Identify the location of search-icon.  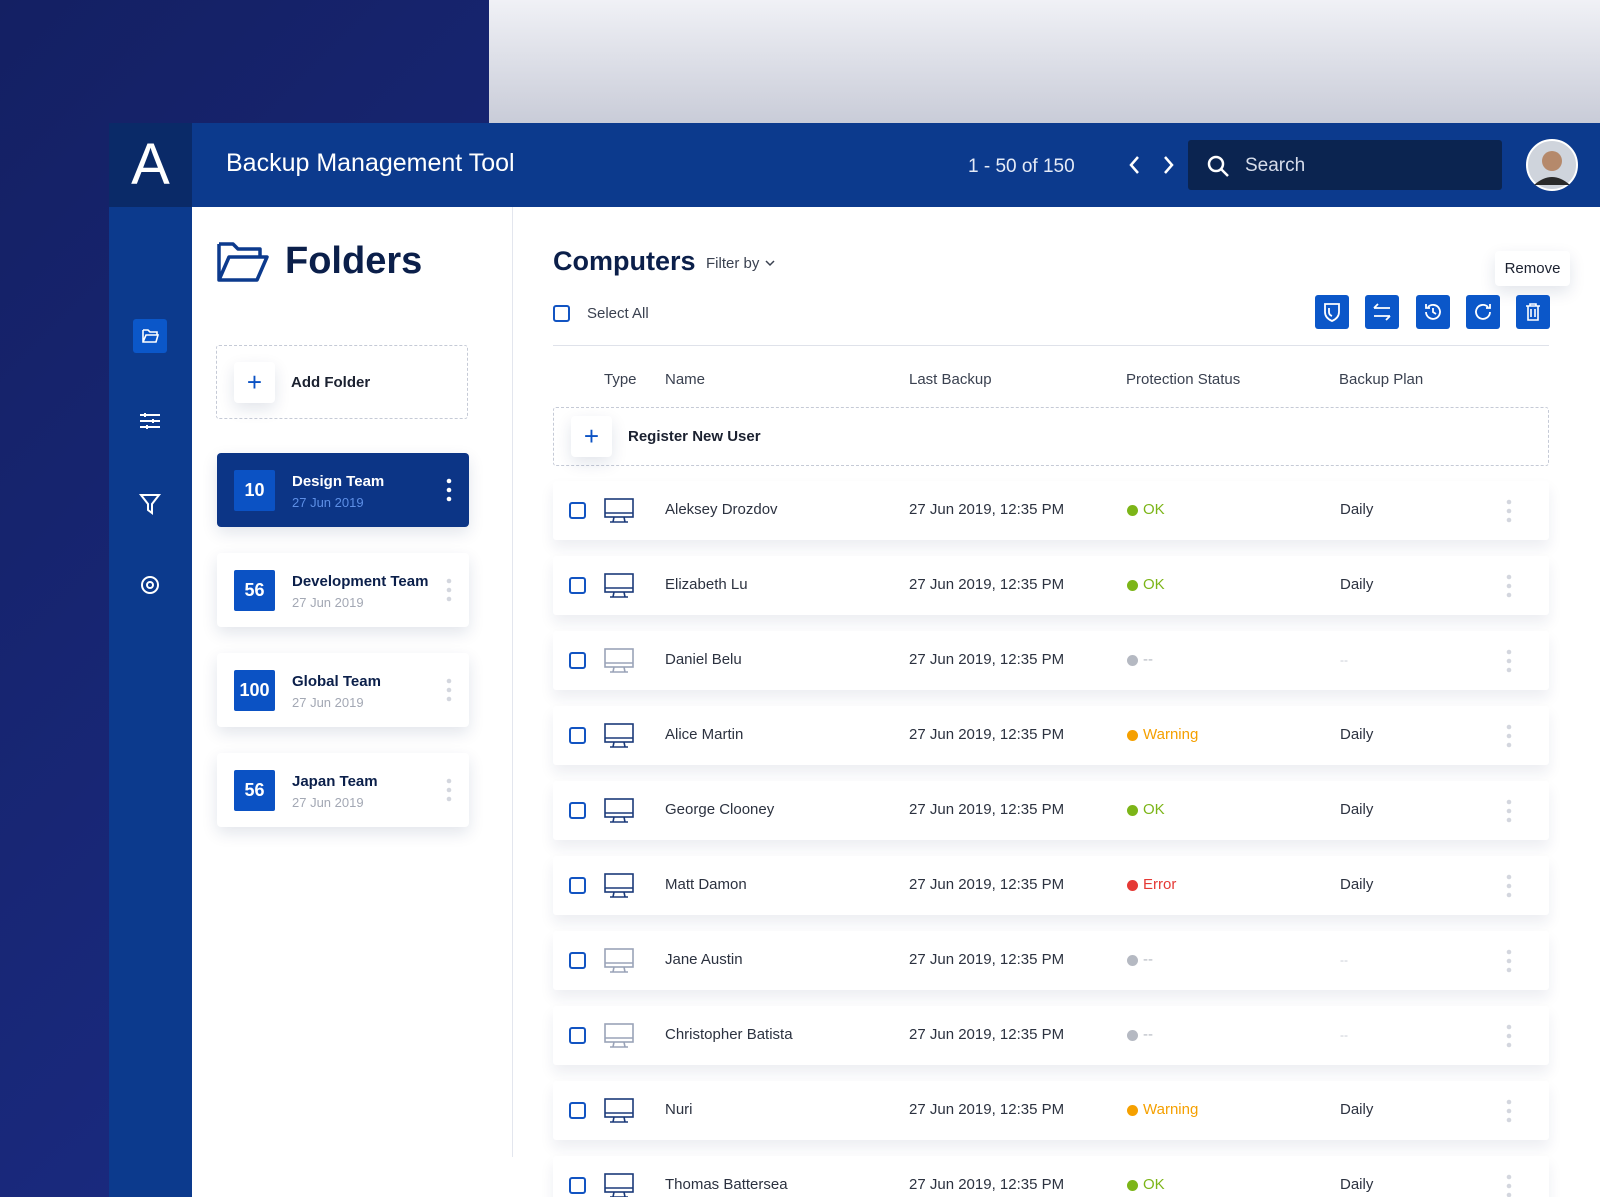
(1218, 166).